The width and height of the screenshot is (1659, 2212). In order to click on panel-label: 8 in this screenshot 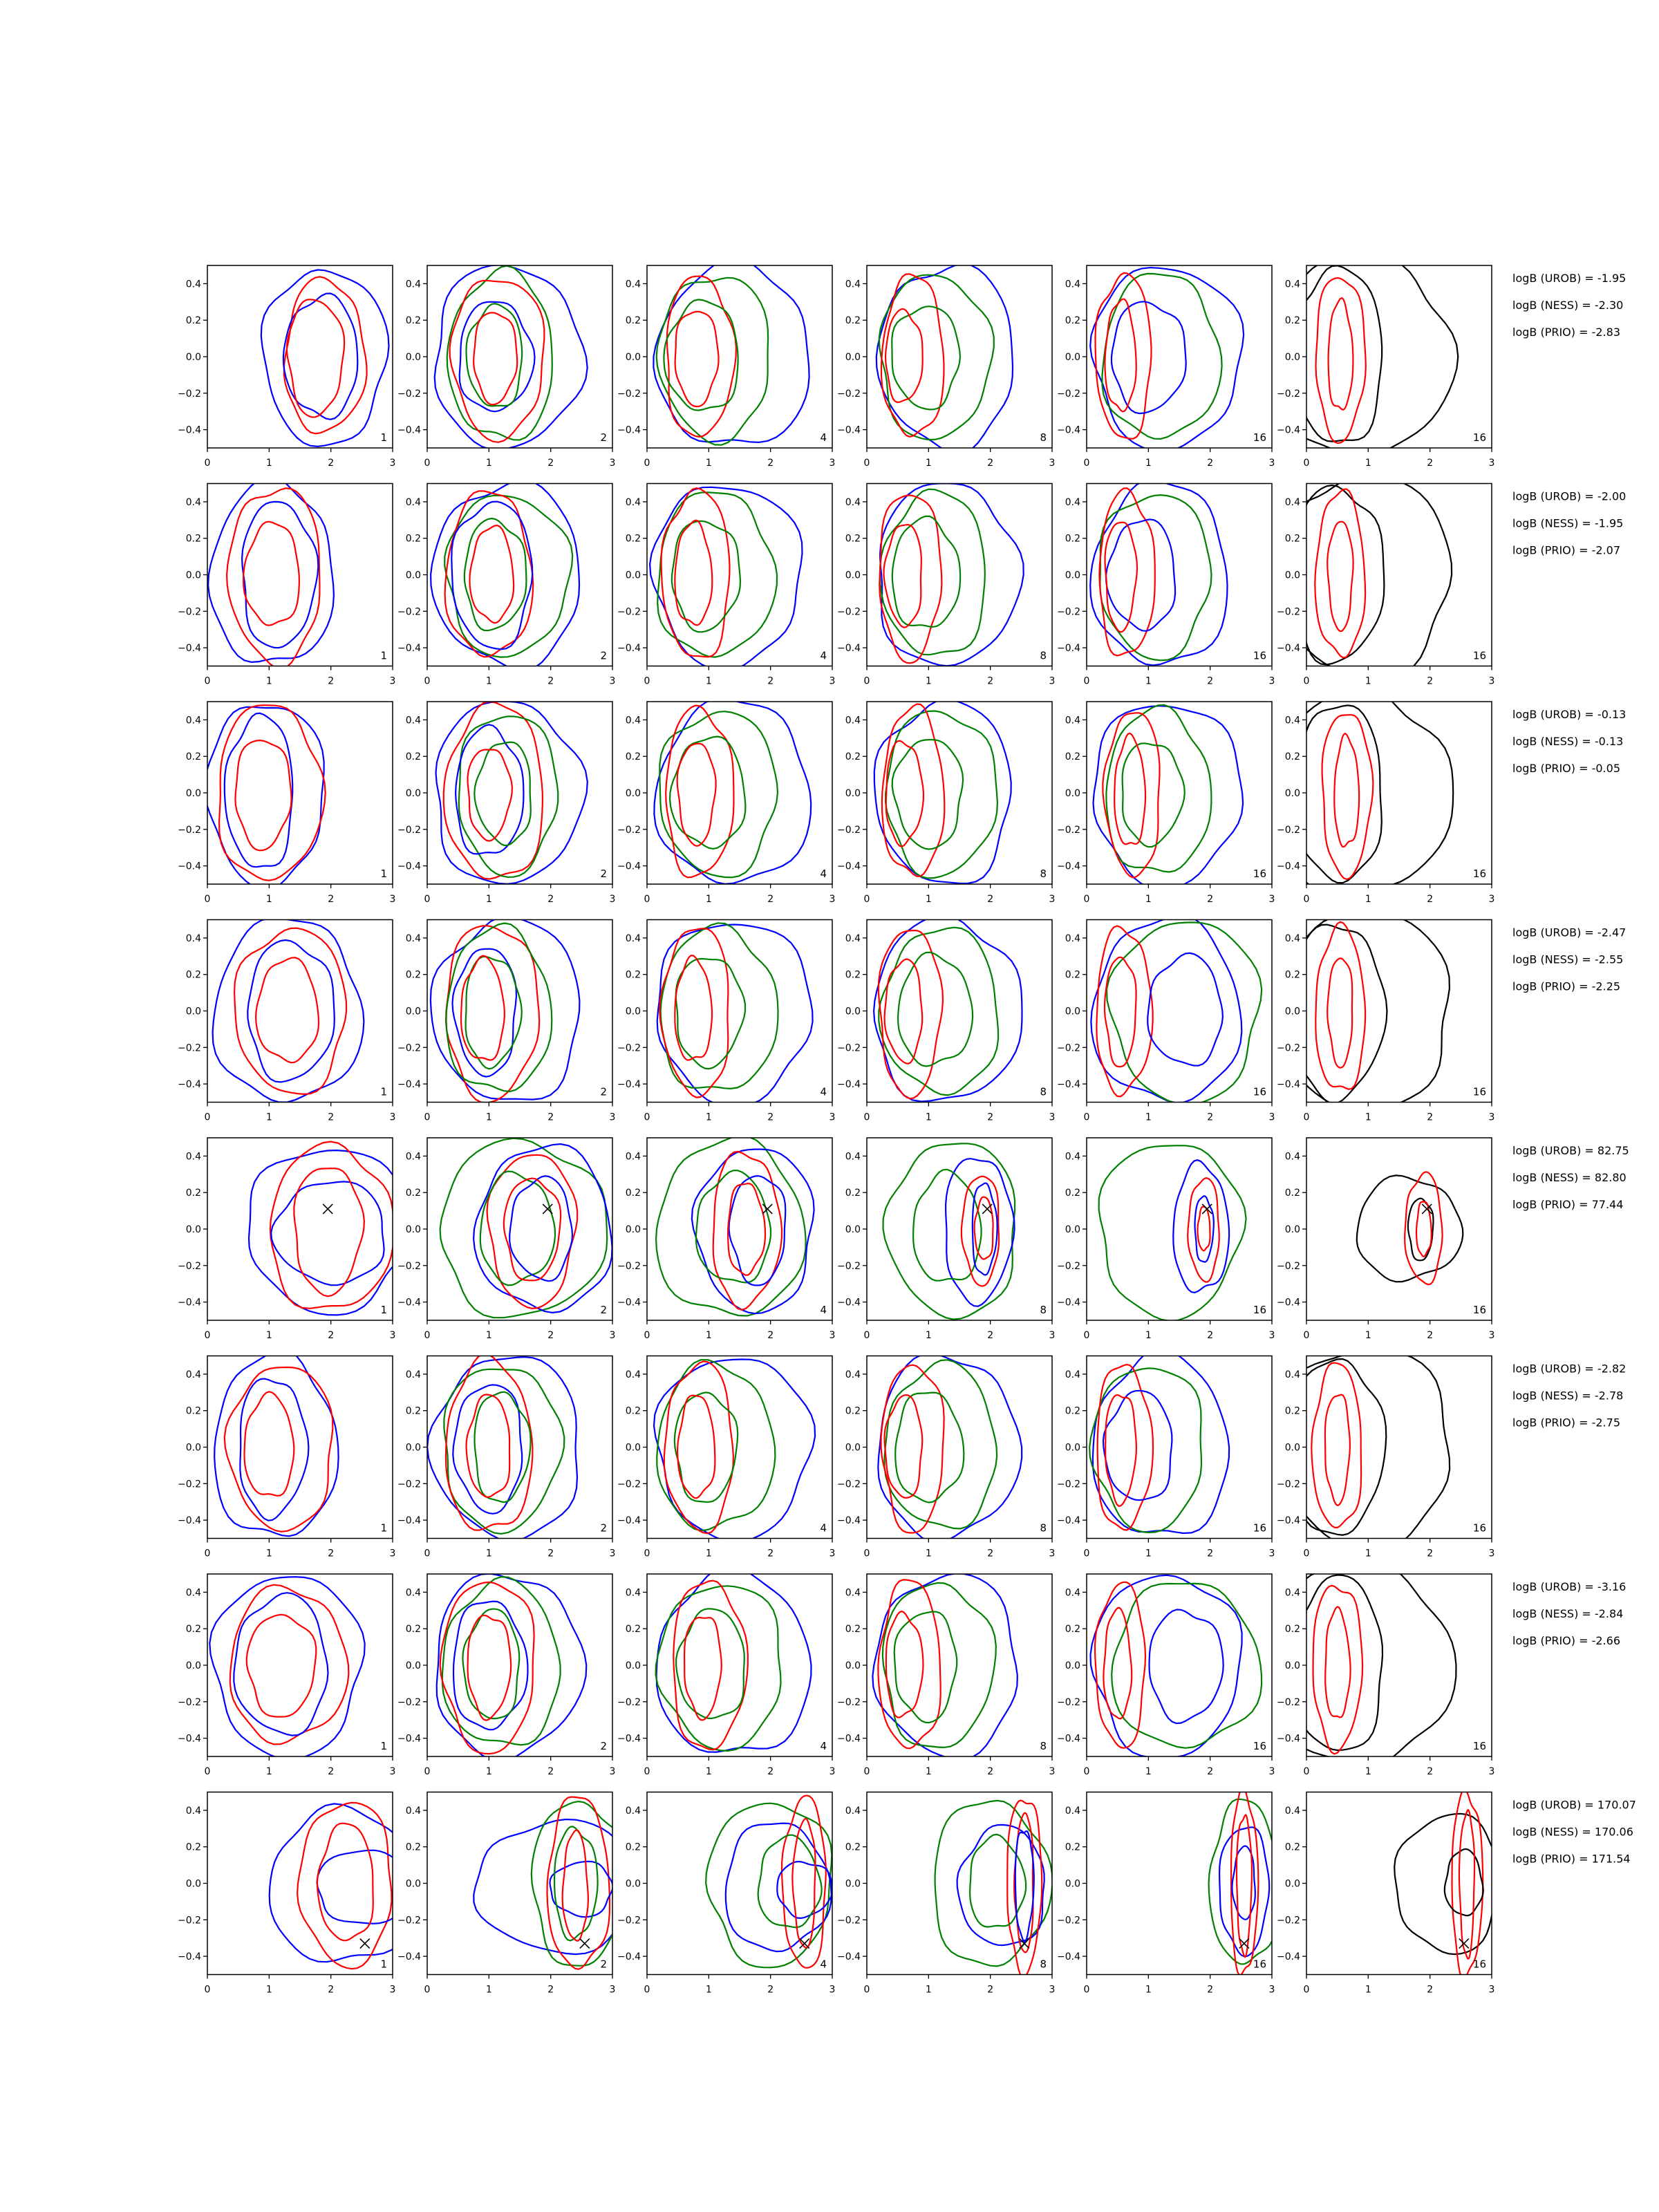, I will do `click(1043, 1746)`.